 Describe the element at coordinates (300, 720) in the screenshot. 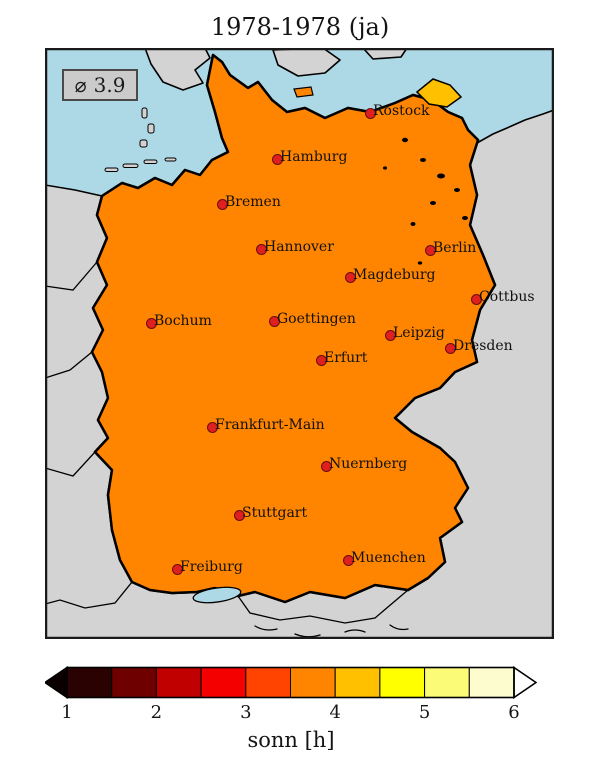

I see `colorbar: 1 2 3 4 5 6 sonn [h]` at that location.